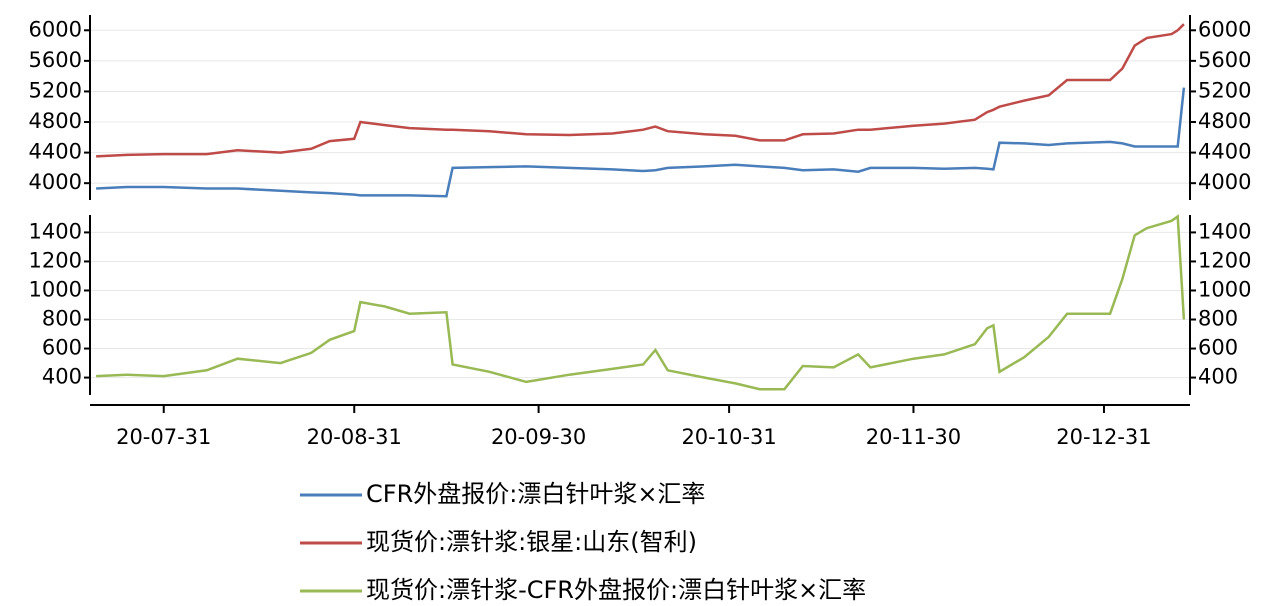 The image size is (1276, 606). Describe the element at coordinates (1218, 377) in the screenshot. I see `y2-tick-label: 400` at that location.